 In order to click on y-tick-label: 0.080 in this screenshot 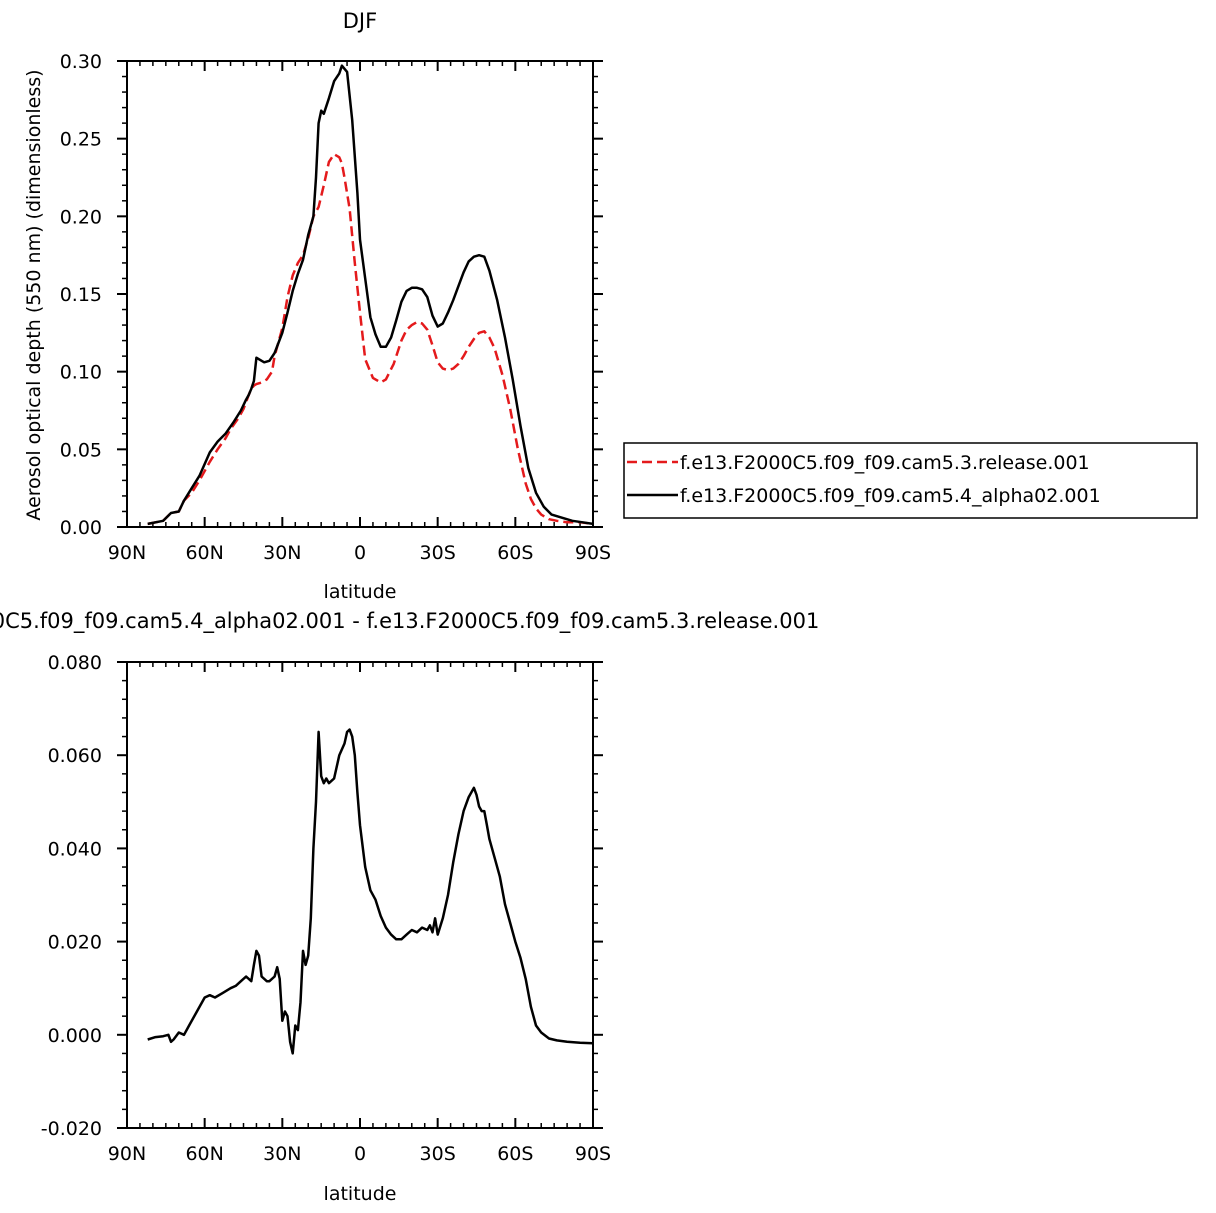, I will do `click(75, 663)`.